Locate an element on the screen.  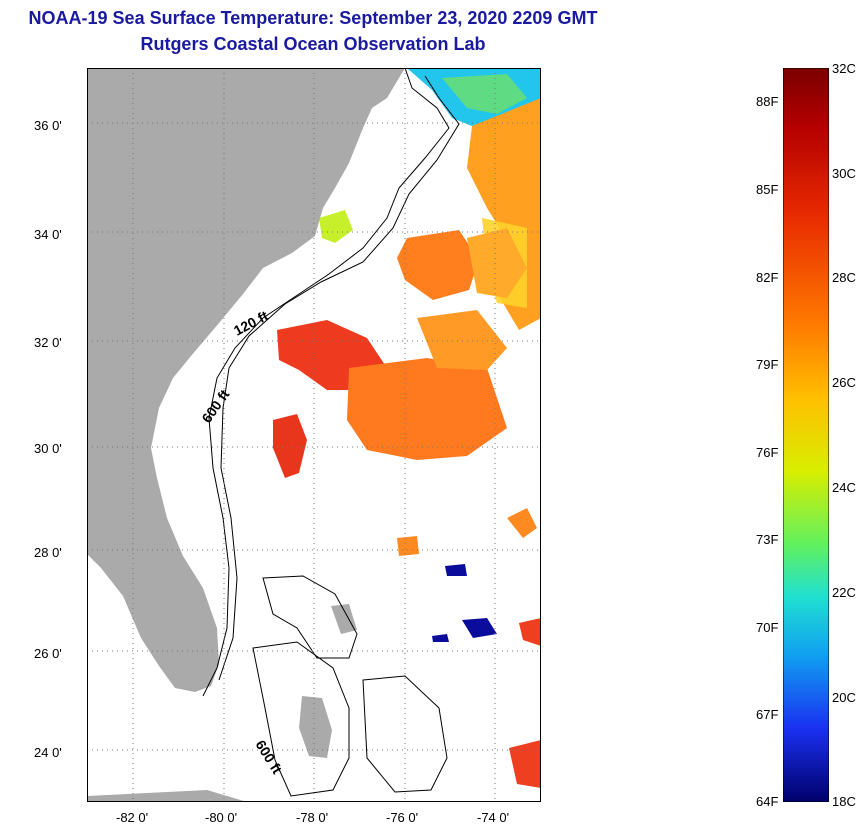
lon-label-78: -78 0' is located at coordinates (312, 817).